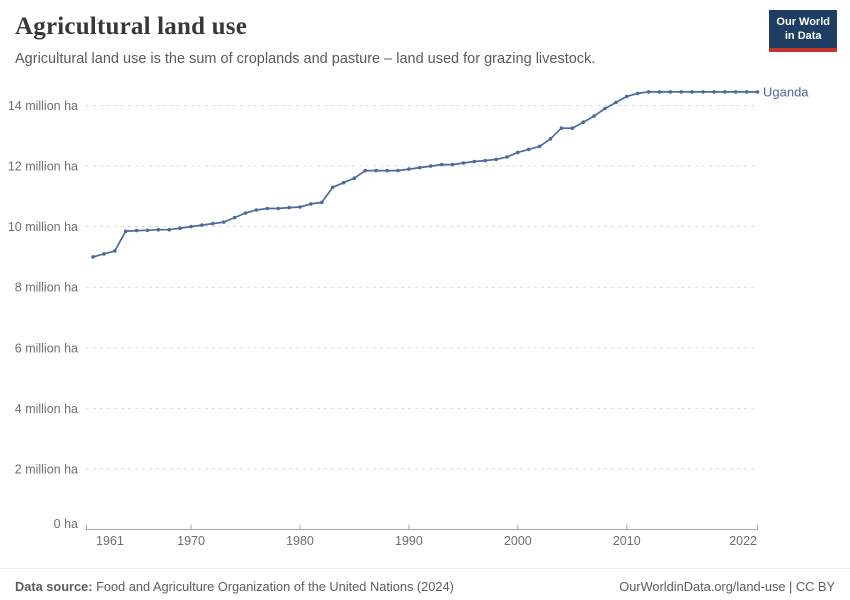 The width and height of the screenshot is (850, 600). I want to click on x-axis, so click(422, 527).